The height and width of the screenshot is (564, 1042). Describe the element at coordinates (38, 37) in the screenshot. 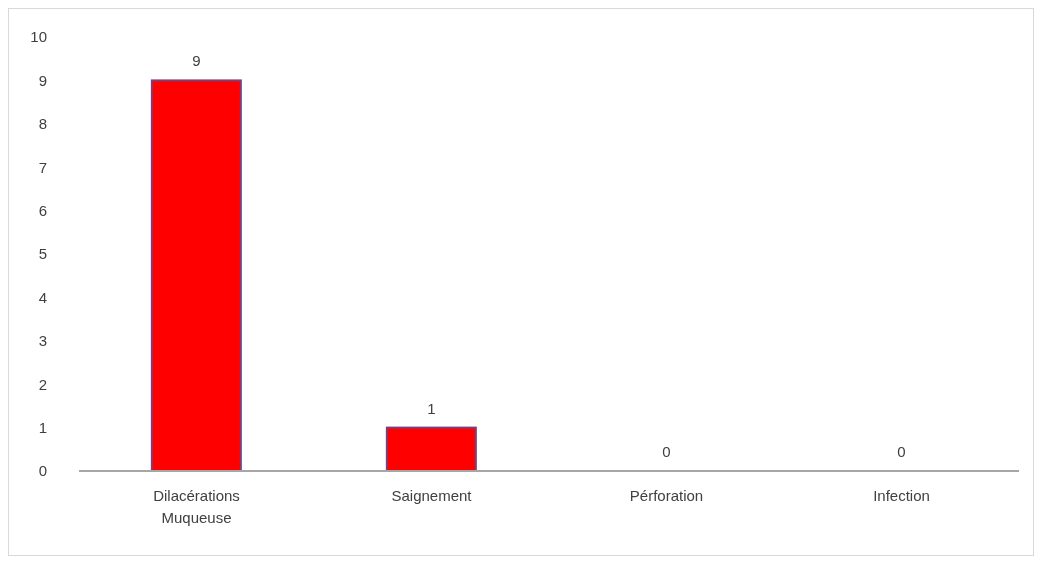

I see `y-tick-label: 10` at that location.